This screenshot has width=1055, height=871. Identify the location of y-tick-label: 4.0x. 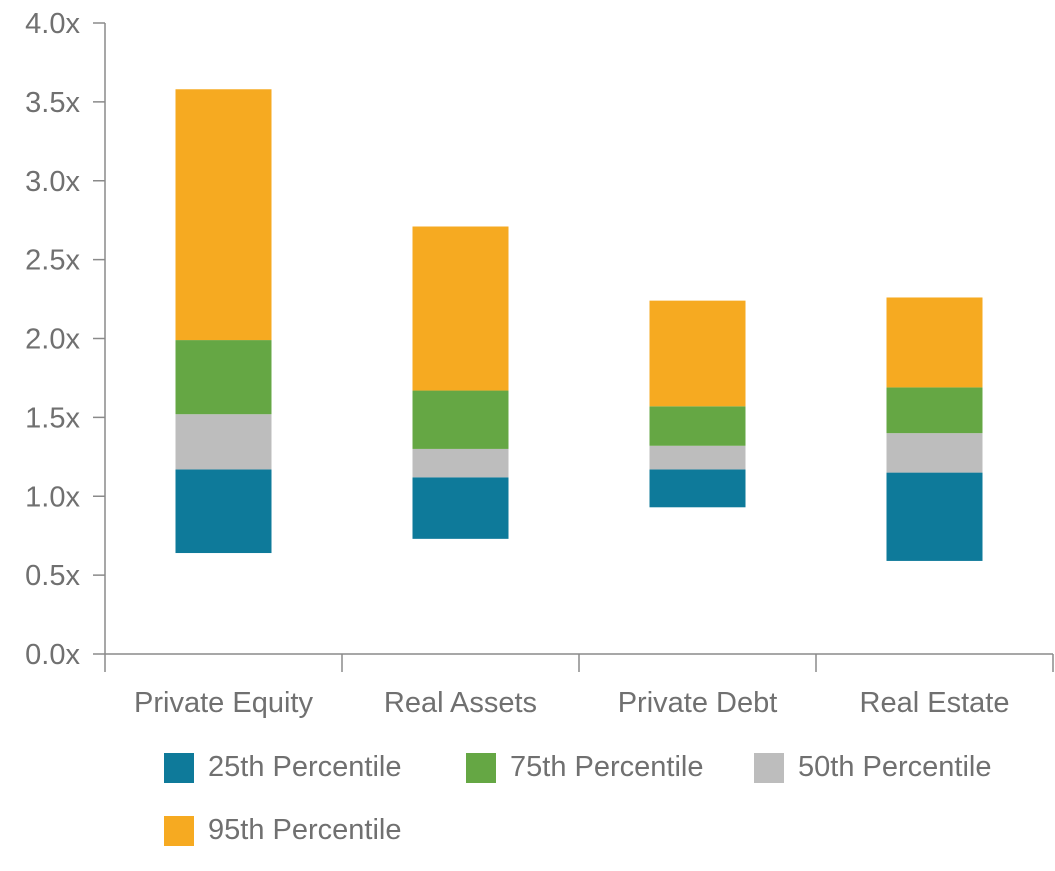
(52, 24).